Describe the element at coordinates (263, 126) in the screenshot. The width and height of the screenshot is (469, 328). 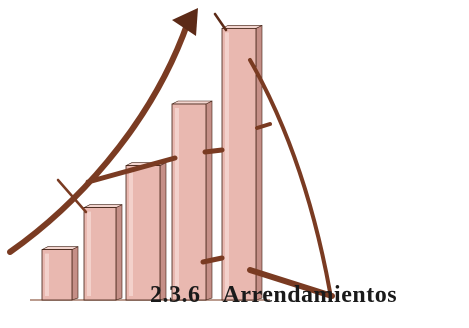
I see `tick-stroke` at that location.